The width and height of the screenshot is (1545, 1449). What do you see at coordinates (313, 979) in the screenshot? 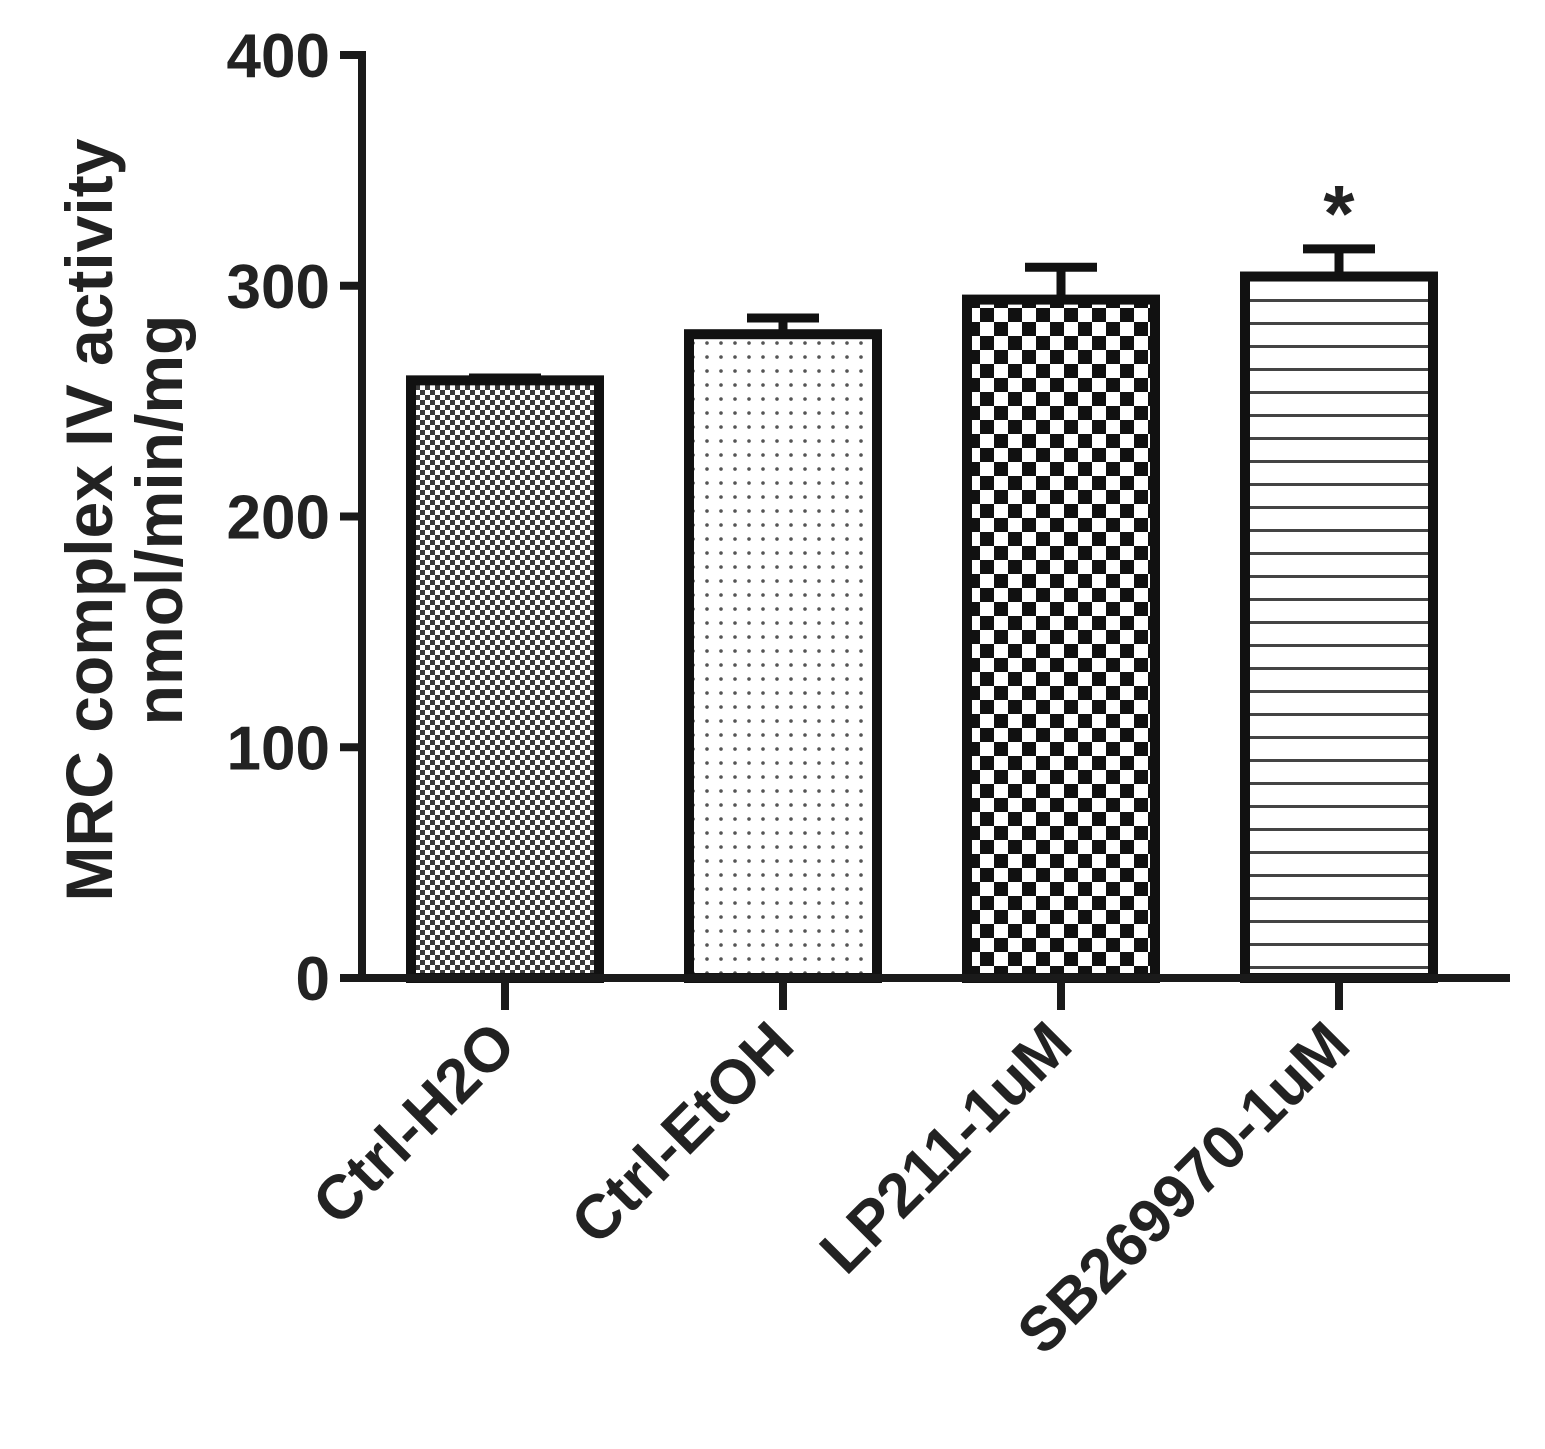
I see `y-tick-label: 0` at bounding box center [313, 979].